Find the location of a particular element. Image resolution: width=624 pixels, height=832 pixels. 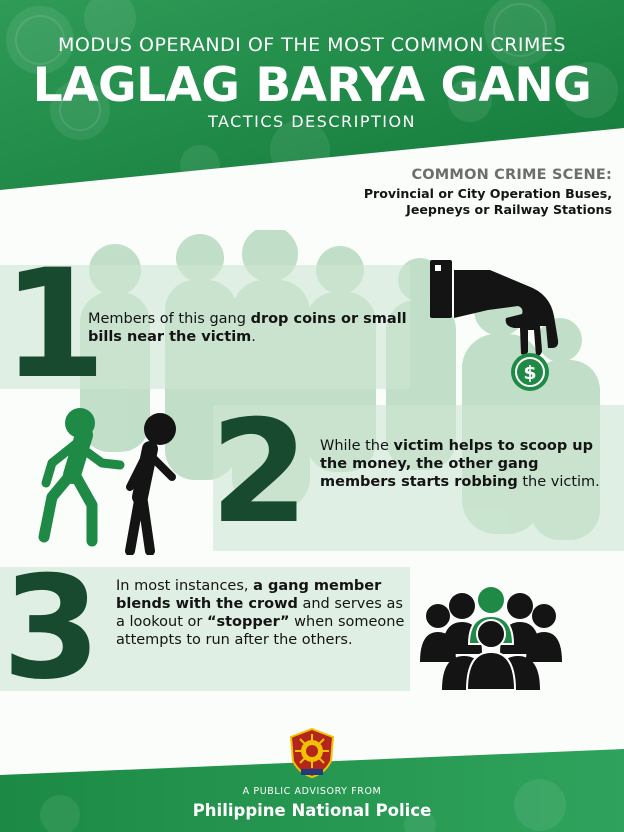

advisory-label: A PUBLIC ADVISORY FROM is located at coordinates (312, 791).